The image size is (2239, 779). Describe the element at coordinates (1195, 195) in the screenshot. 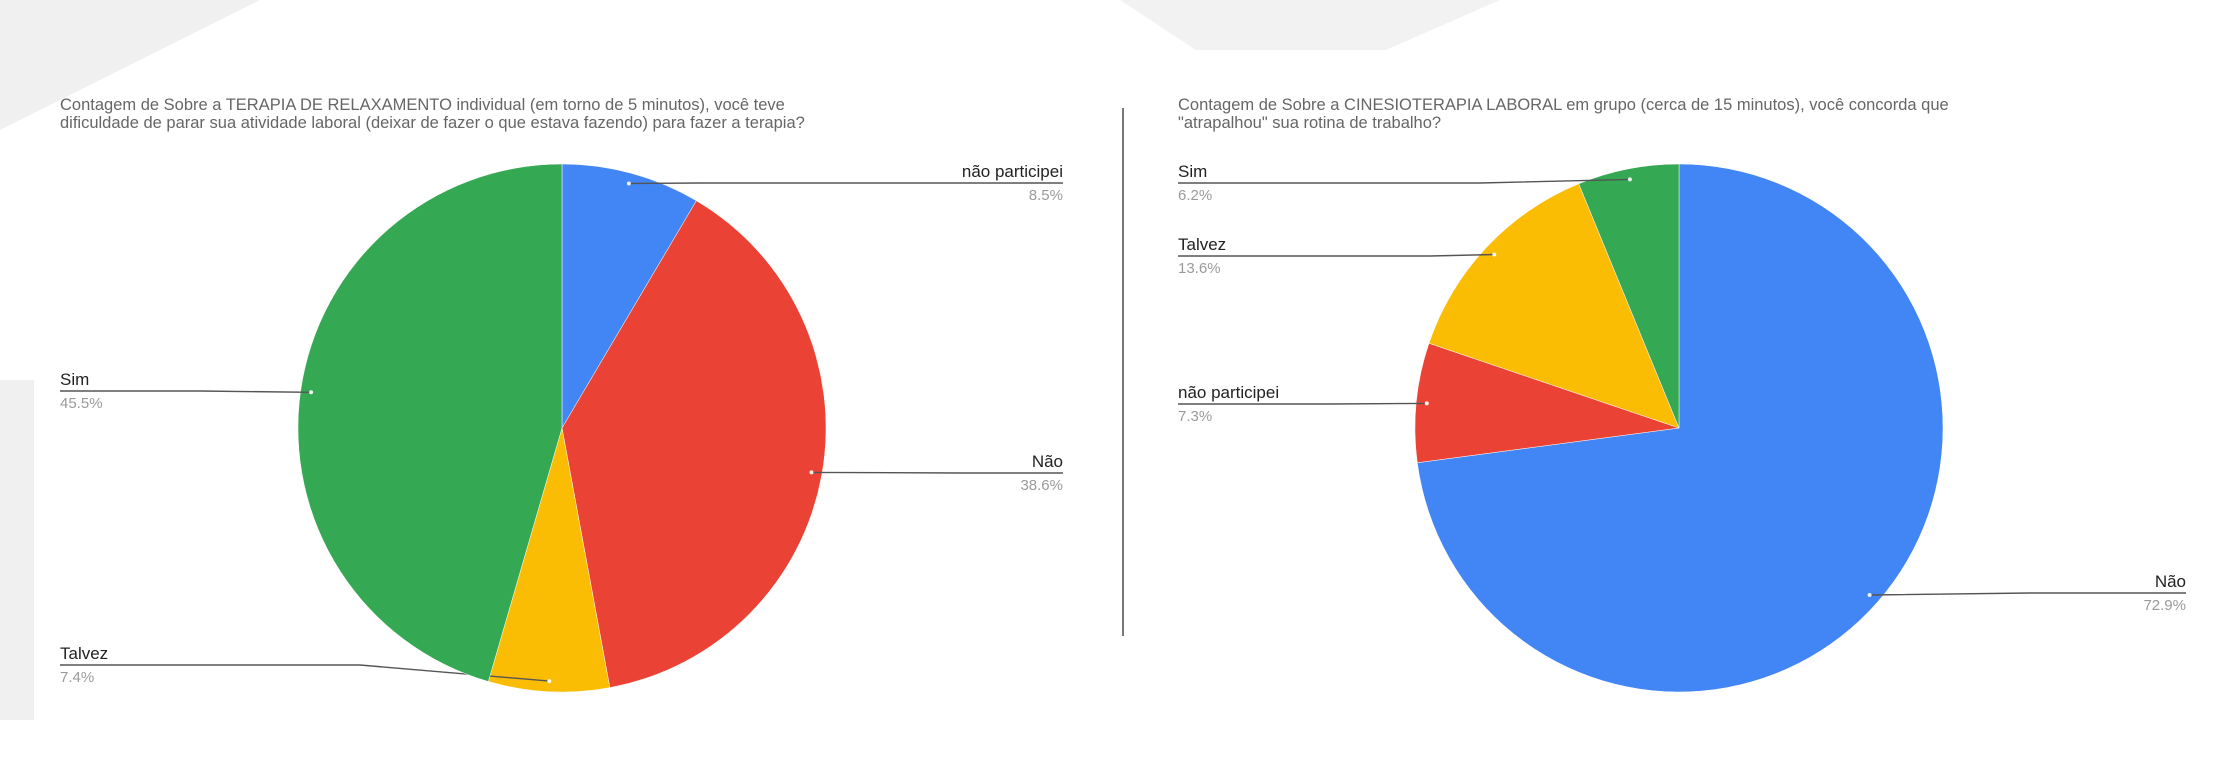

I see `slice-percent-sim: 6.2%` at that location.